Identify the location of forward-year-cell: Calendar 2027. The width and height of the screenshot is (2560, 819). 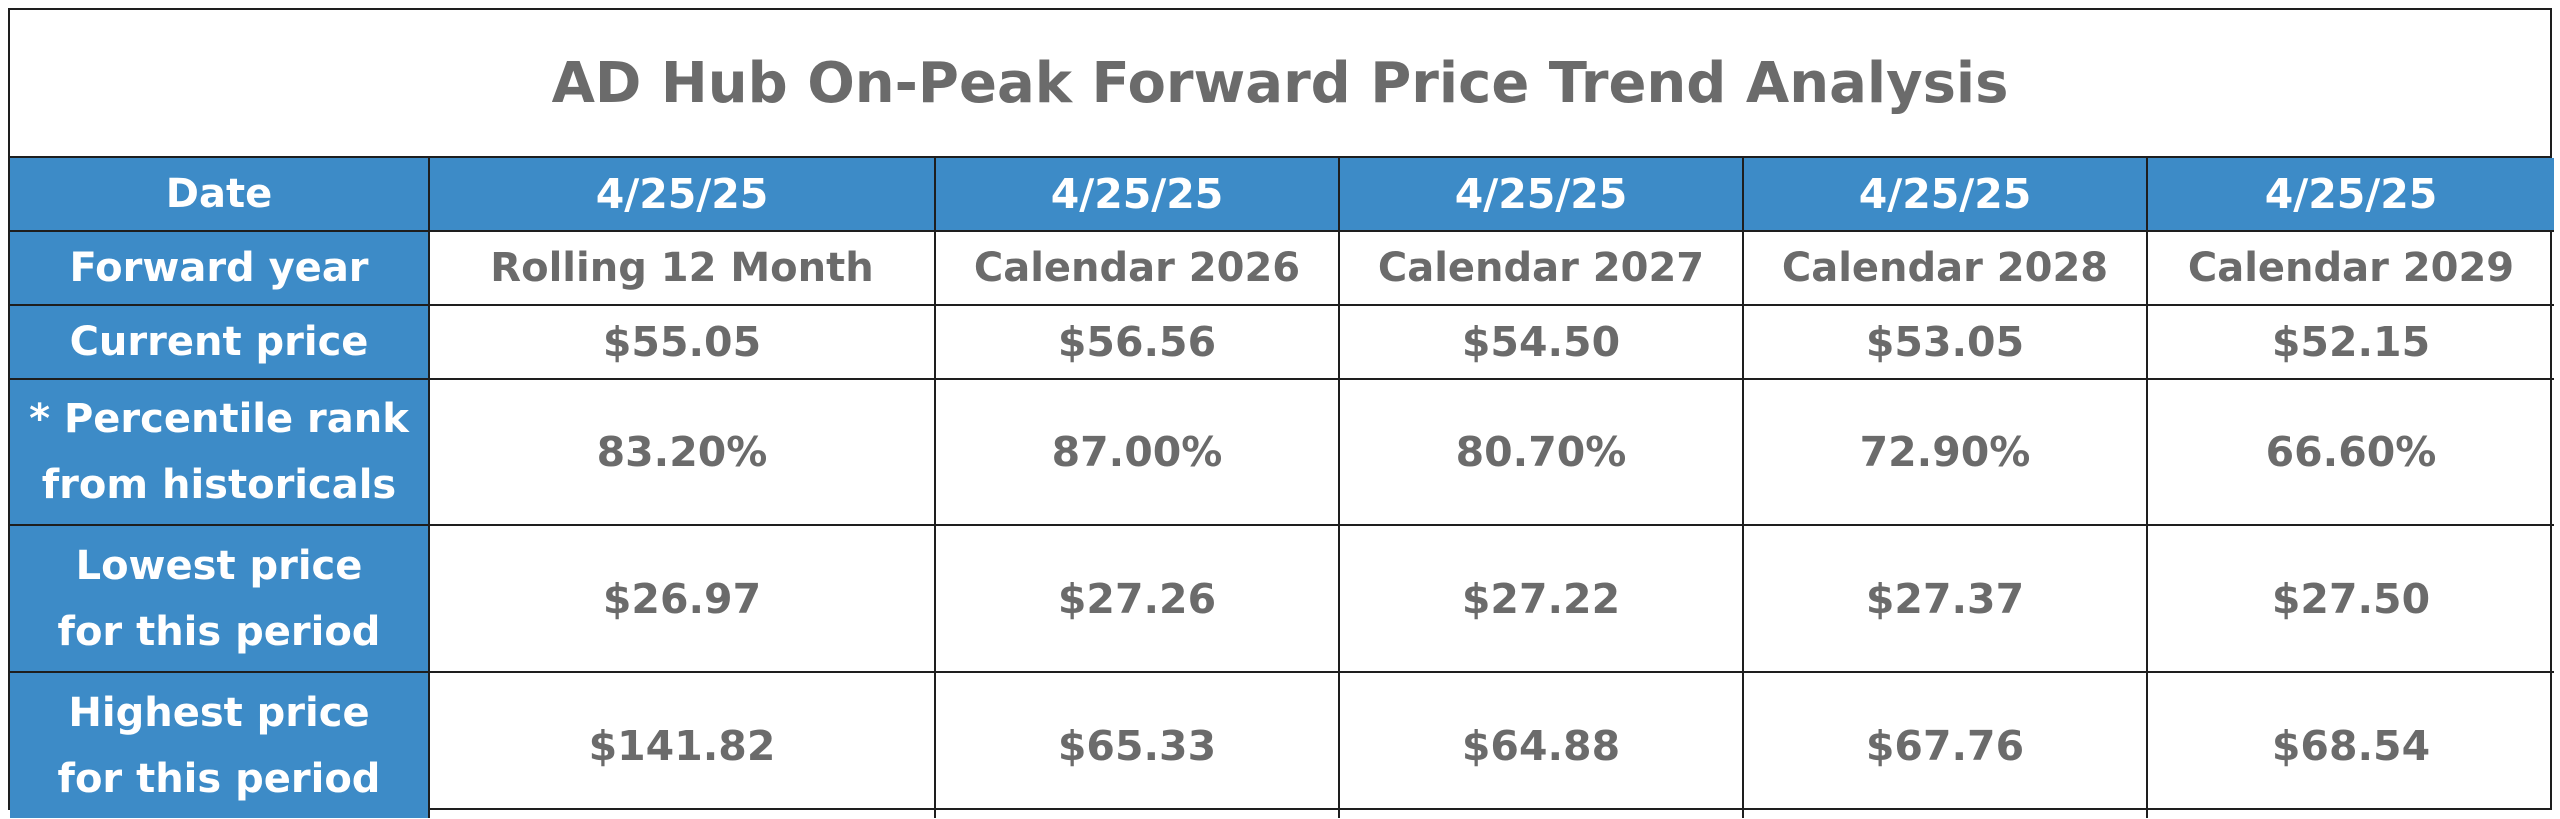
(1541, 268).